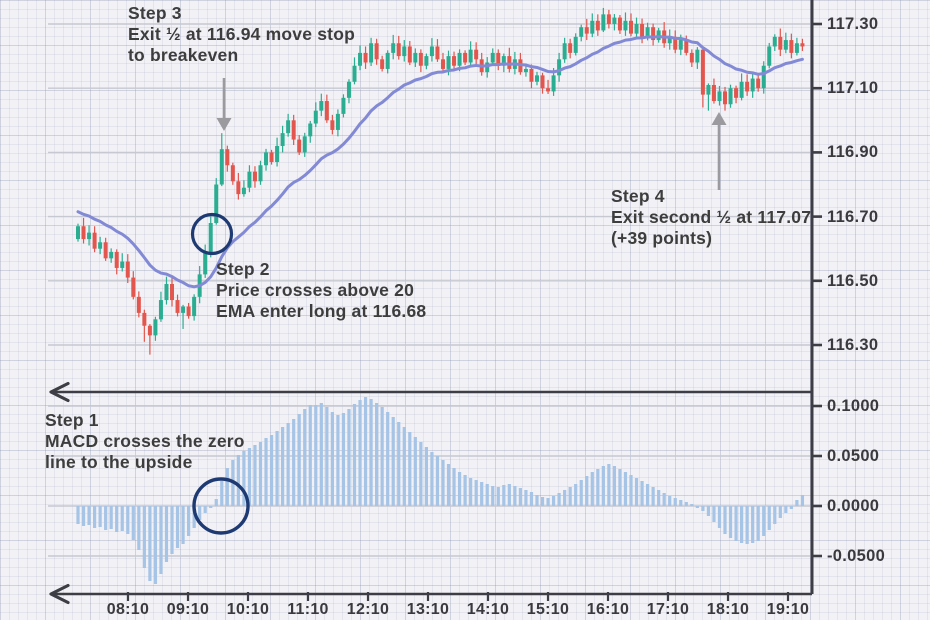  I want to click on annotation-step4-line1: Exit second ½ at 117.07, so click(711, 217).